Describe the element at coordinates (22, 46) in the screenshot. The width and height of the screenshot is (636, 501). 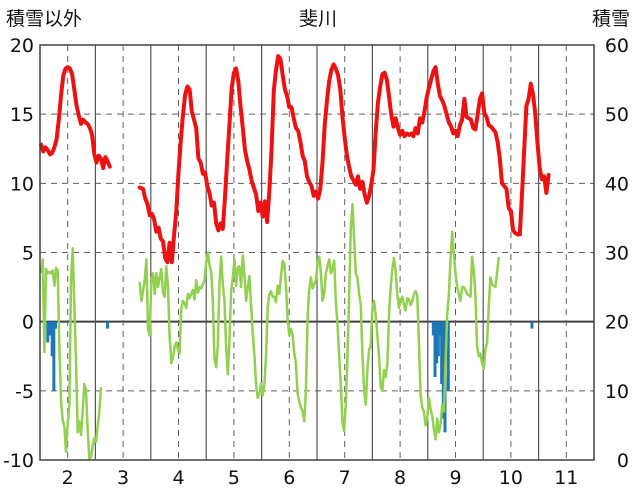
I see `left-tick-label: 20` at that location.